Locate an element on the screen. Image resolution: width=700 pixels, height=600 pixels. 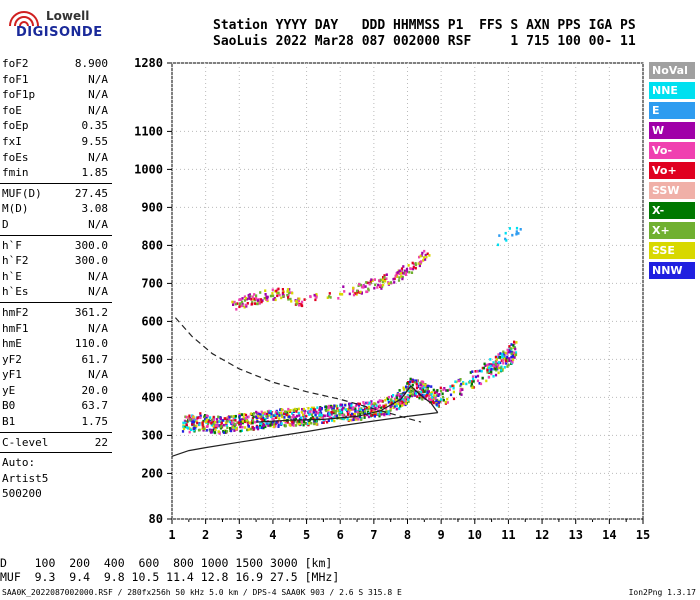
y-tick-label: 80 is located at coordinates (156, 519).